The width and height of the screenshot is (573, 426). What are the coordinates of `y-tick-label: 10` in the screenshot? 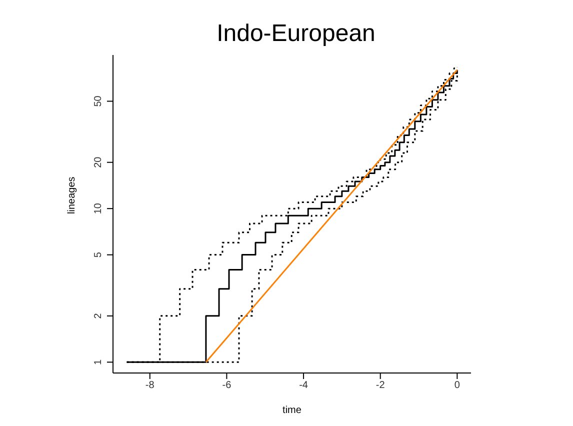 It's located at (98, 208).